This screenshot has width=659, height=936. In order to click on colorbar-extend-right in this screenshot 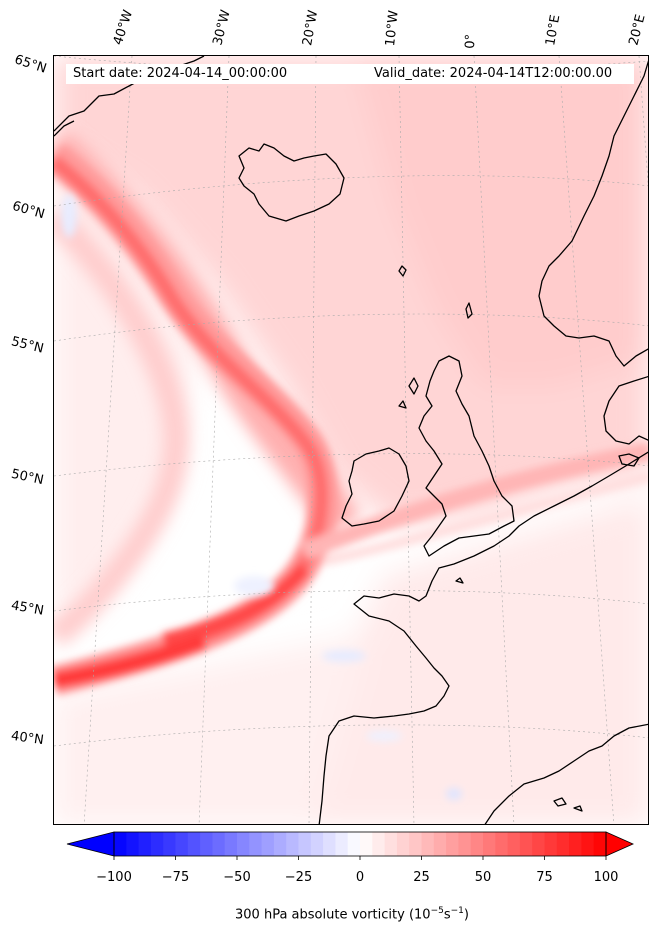, I will do `click(619, 844)`.